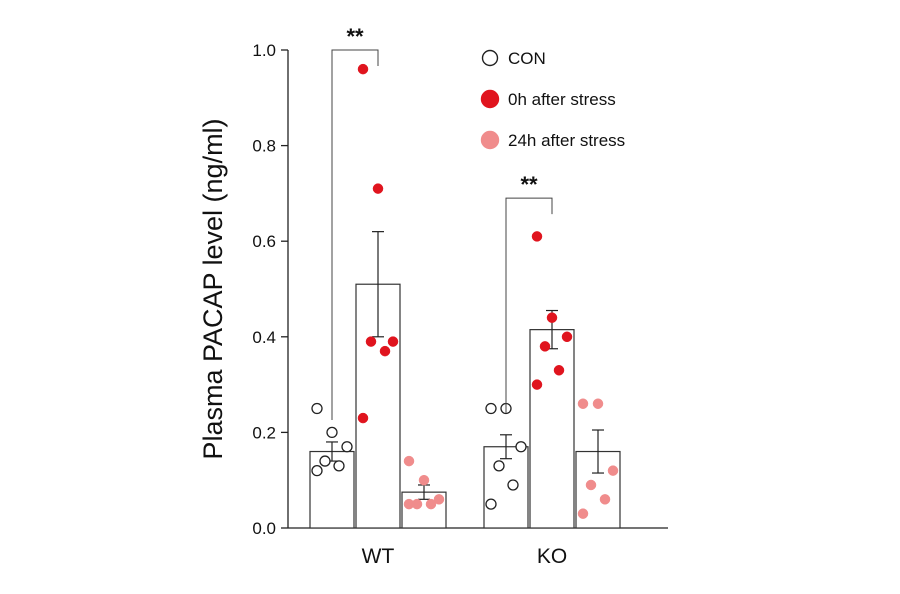  I want to click on legend: CON 0h after stress 24h after stress, so click(552, 99).